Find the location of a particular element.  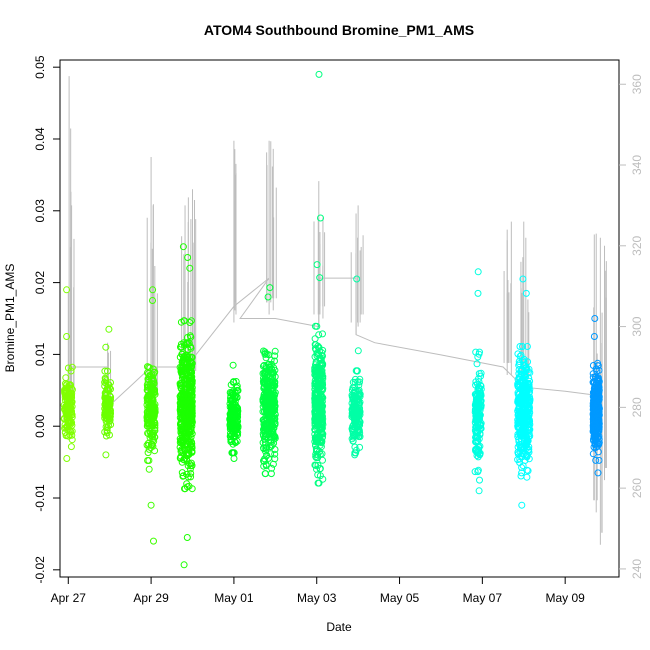

y2-tick-label: 320 is located at coordinates (637, 245).